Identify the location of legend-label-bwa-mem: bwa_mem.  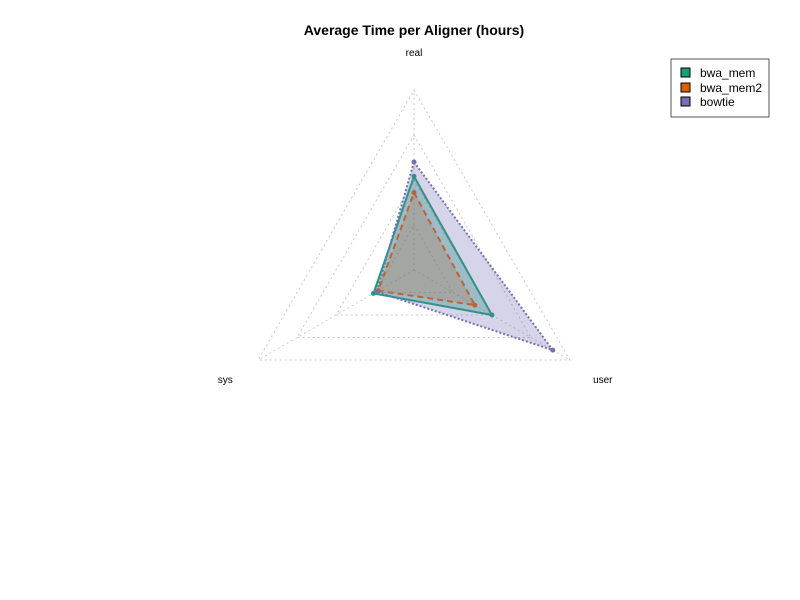
(727, 73).